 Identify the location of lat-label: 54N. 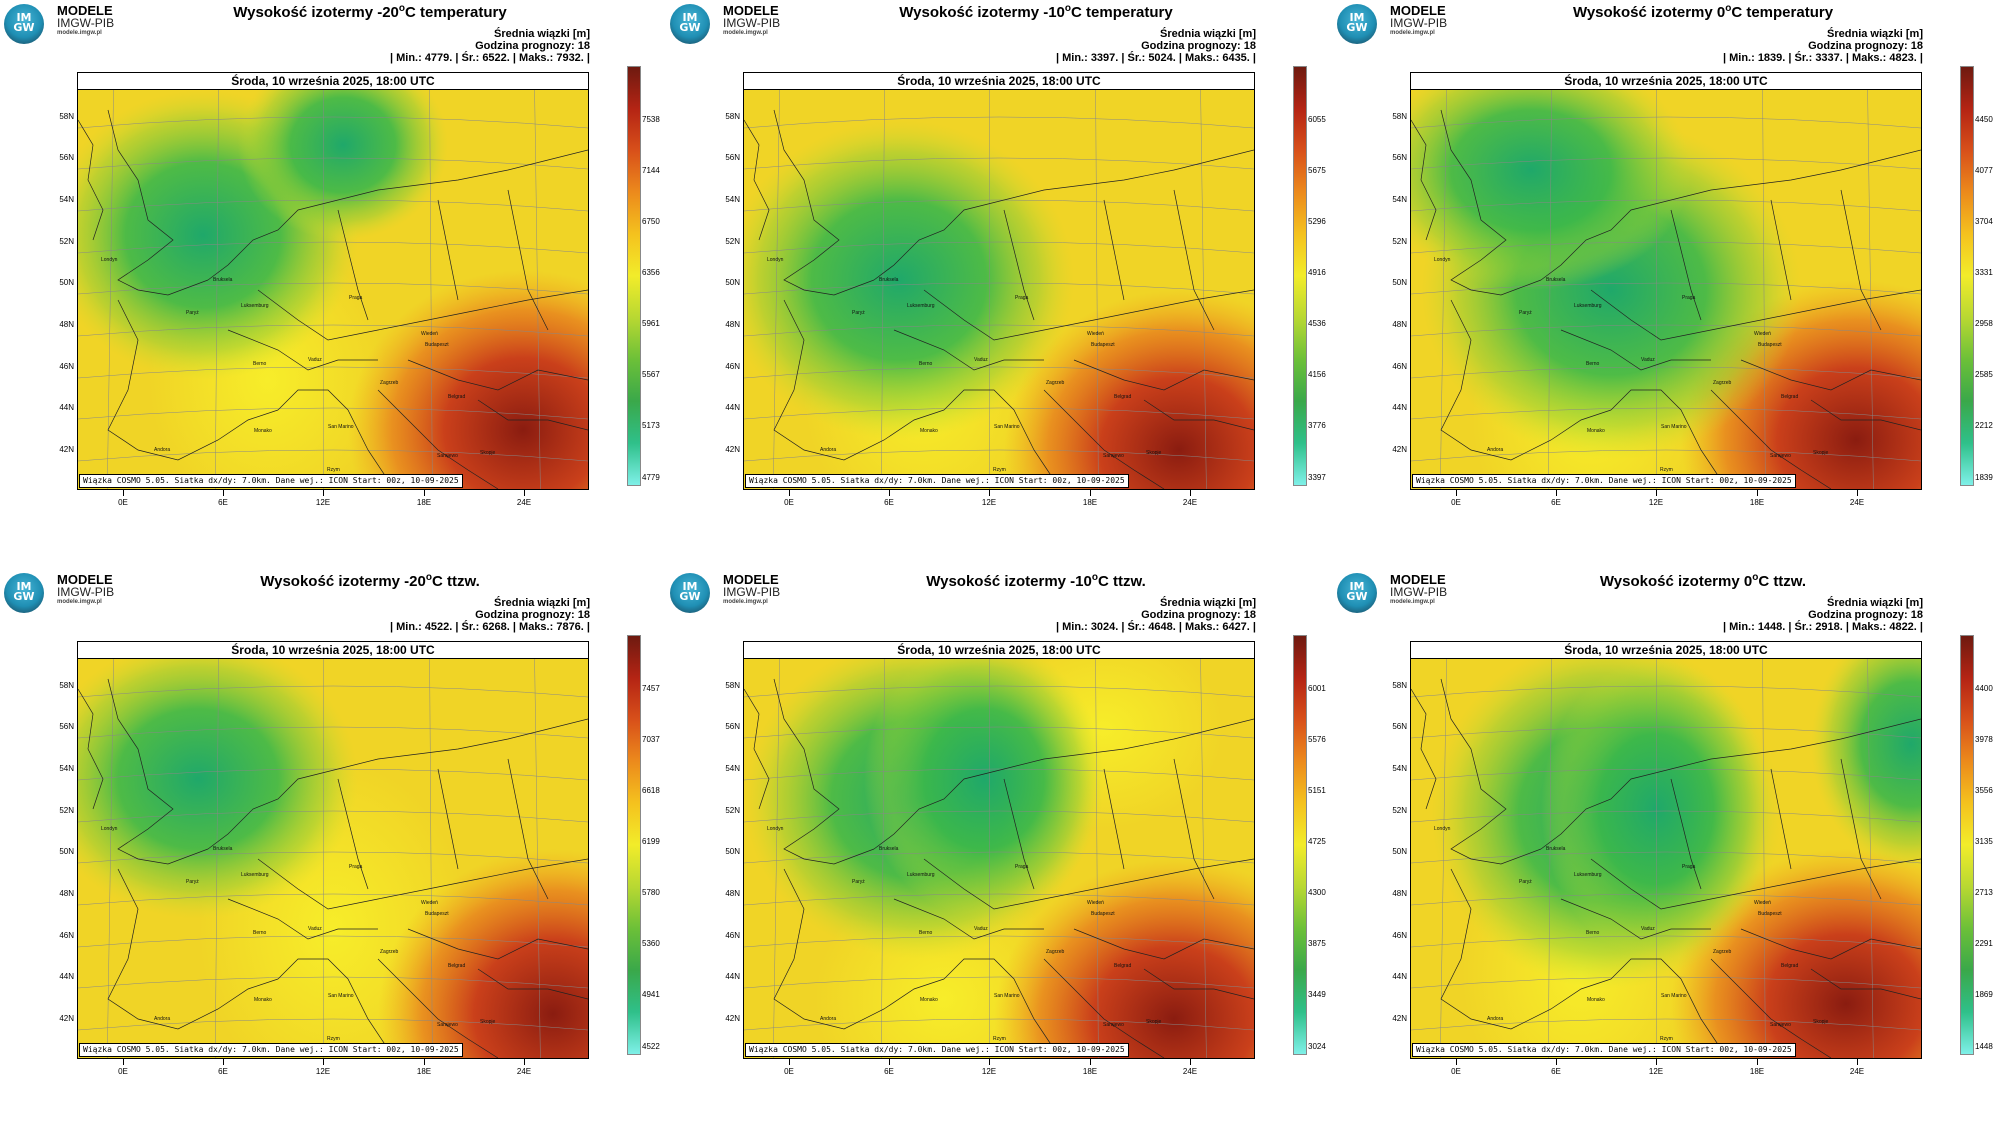
(66, 199).